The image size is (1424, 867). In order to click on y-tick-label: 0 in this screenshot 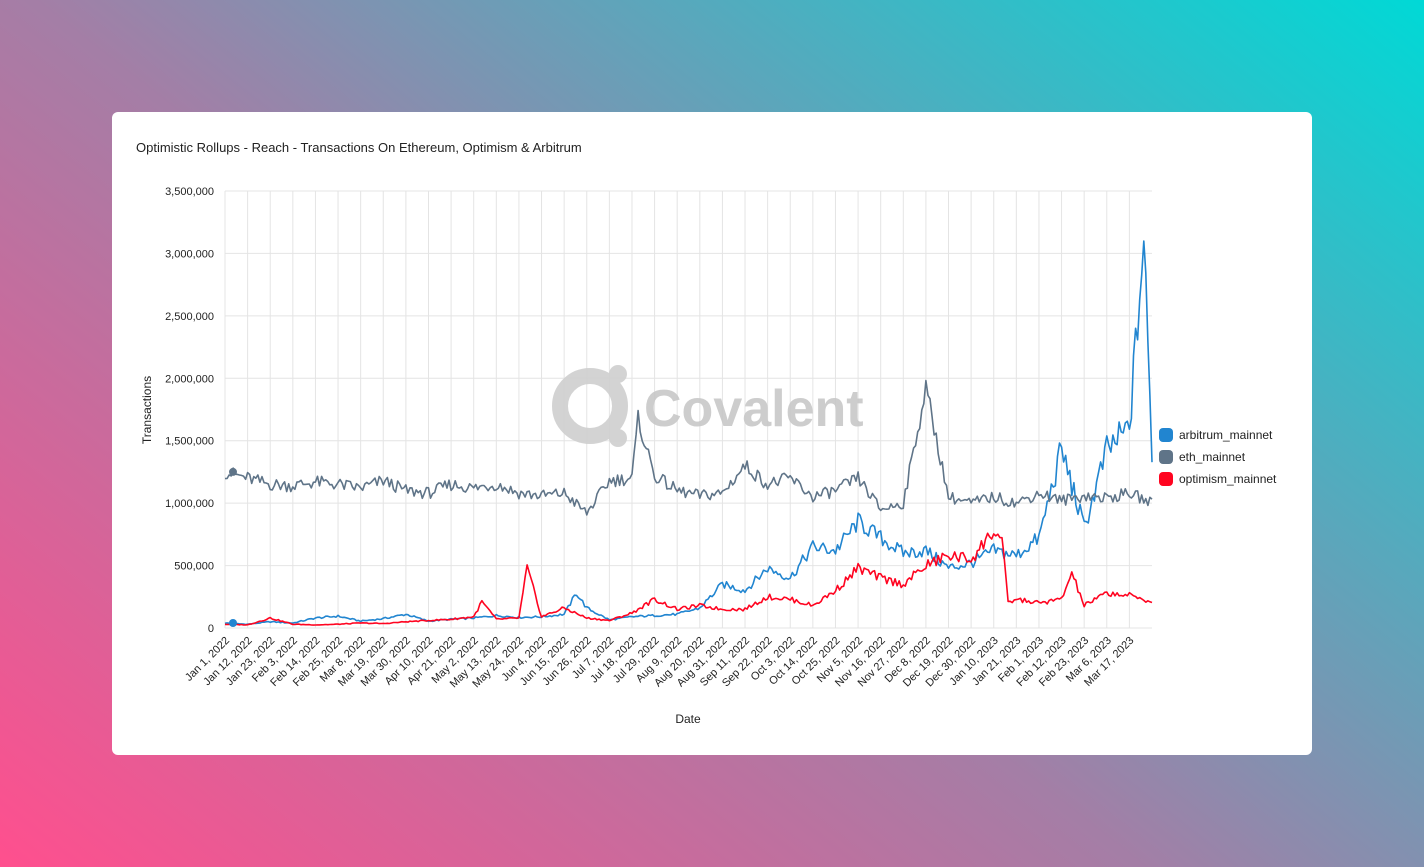, I will do `click(211, 629)`.